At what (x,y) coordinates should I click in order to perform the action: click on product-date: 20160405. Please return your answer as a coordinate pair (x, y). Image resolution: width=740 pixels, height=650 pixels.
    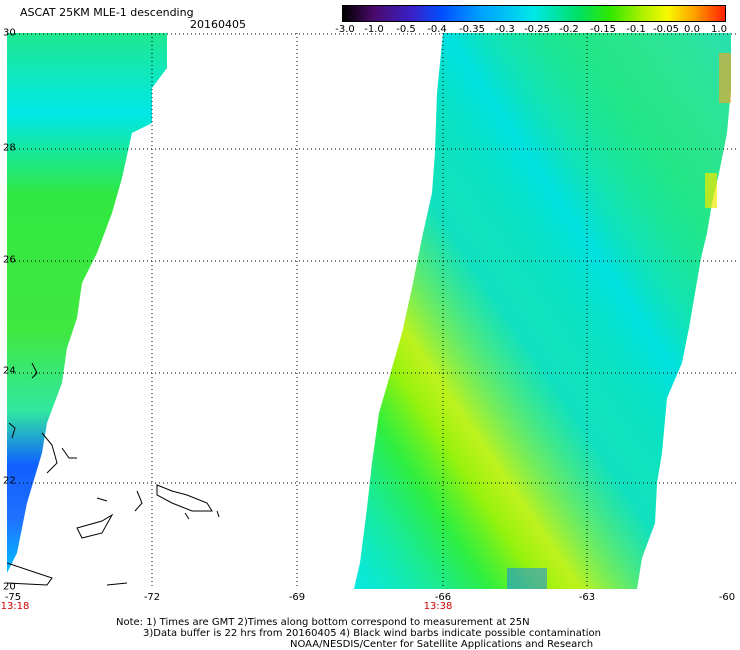
    Looking at the image, I should click on (218, 24).